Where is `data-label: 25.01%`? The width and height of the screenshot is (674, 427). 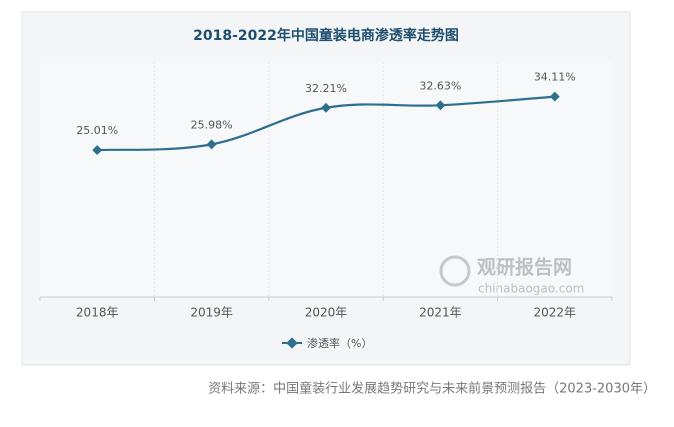 data-label: 25.01% is located at coordinates (97, 130).